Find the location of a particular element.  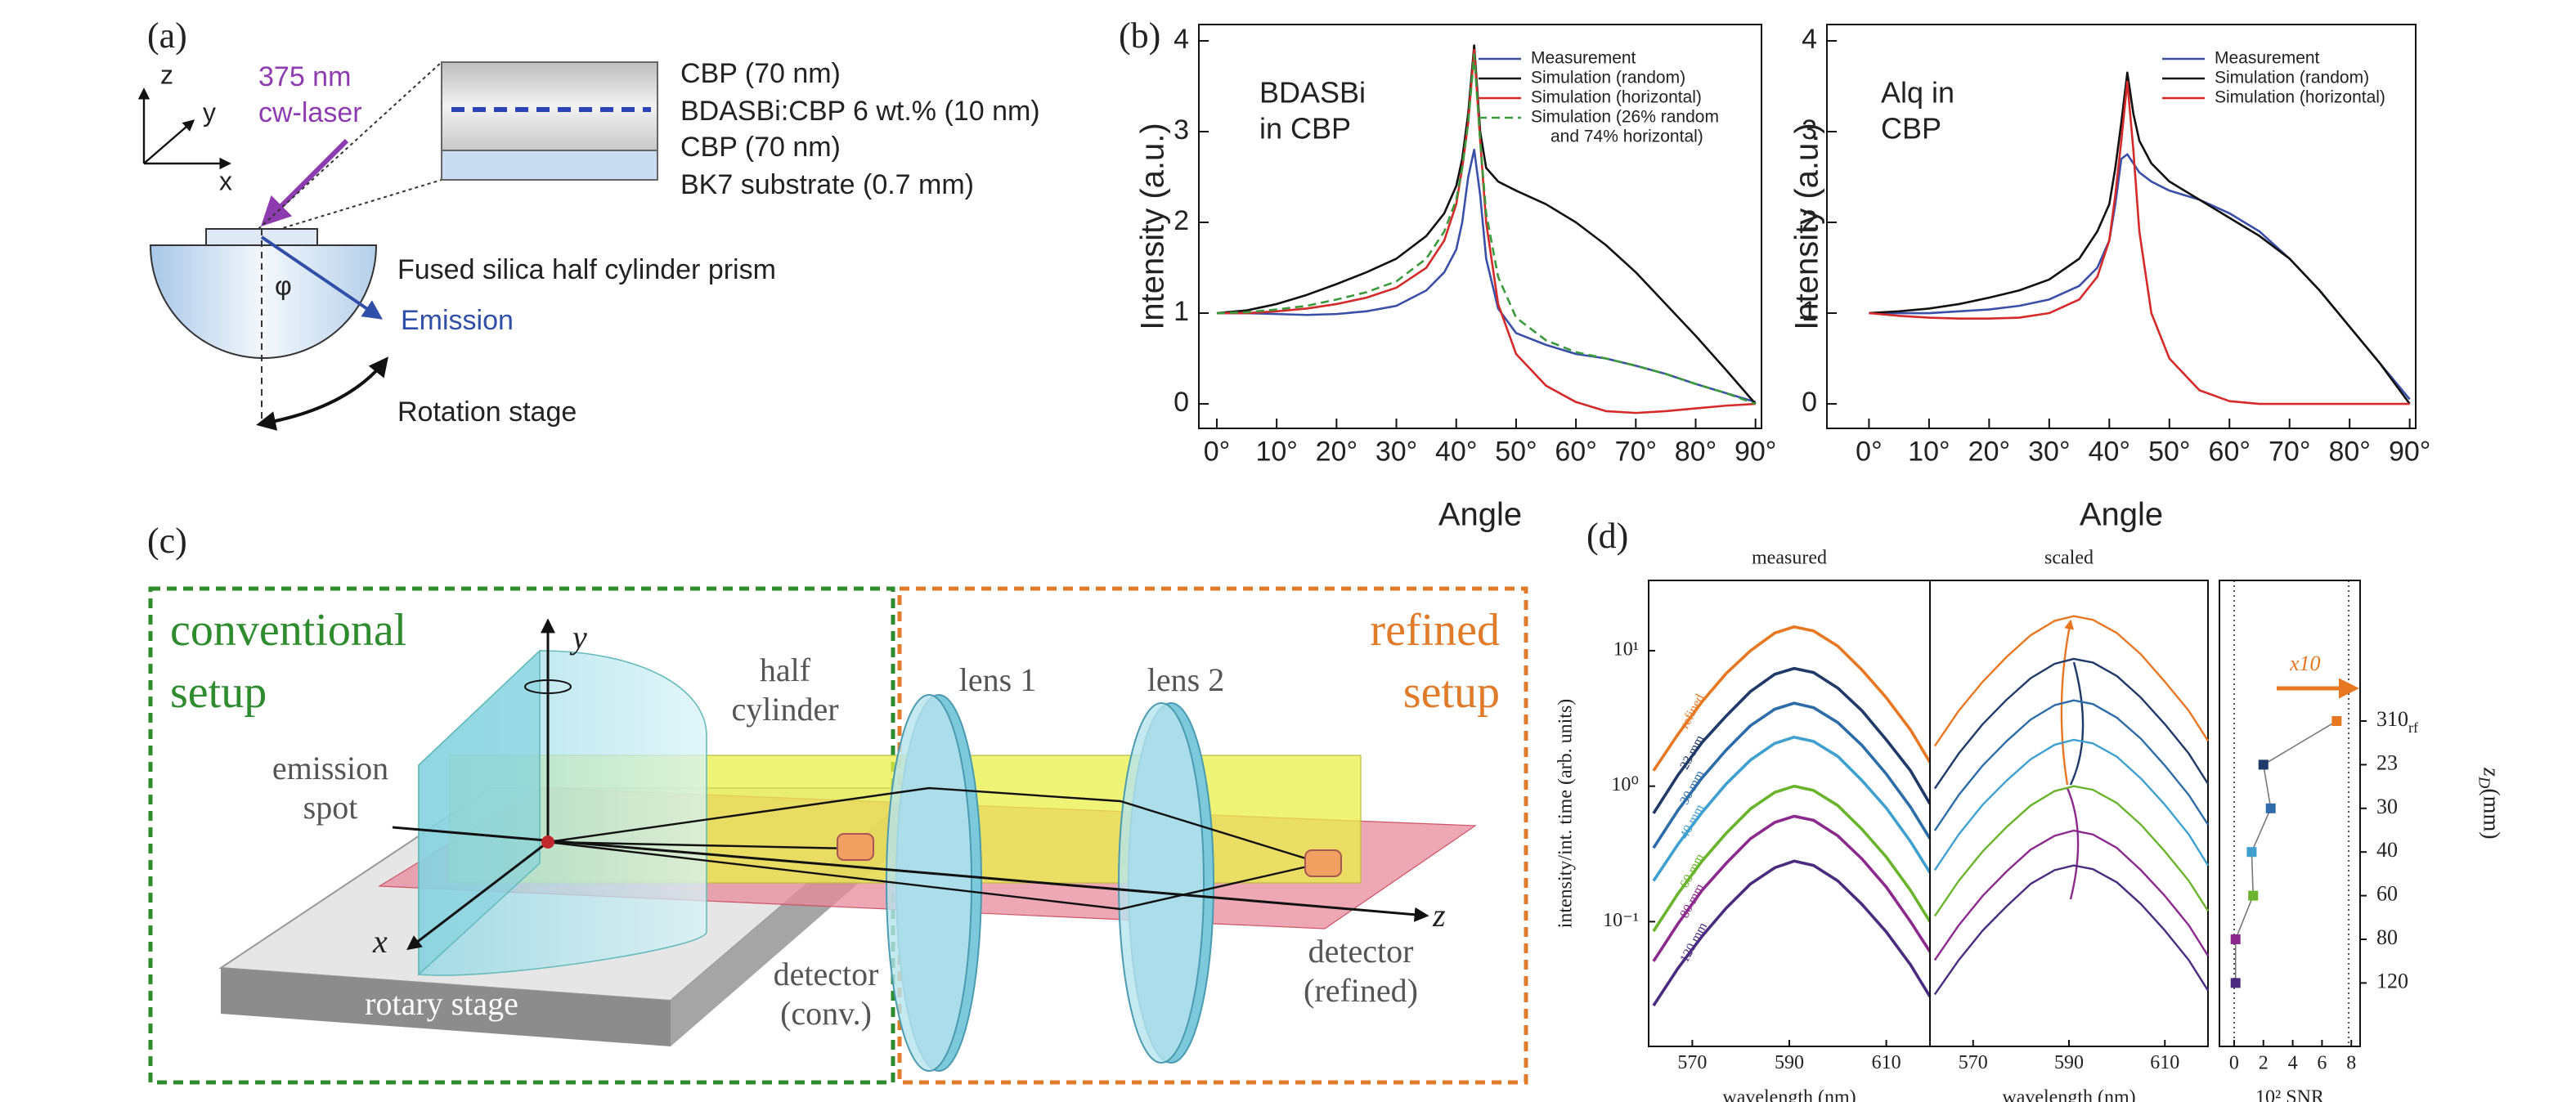

legend-label: Simulation (26% random is located at coordinates (1625, 117).